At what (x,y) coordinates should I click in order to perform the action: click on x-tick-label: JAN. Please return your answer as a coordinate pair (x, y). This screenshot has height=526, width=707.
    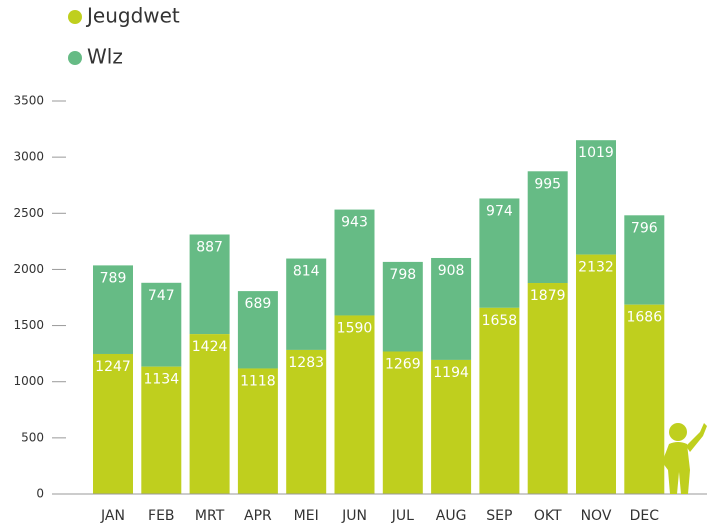
    Looking at the image, I should click on (112, 516).